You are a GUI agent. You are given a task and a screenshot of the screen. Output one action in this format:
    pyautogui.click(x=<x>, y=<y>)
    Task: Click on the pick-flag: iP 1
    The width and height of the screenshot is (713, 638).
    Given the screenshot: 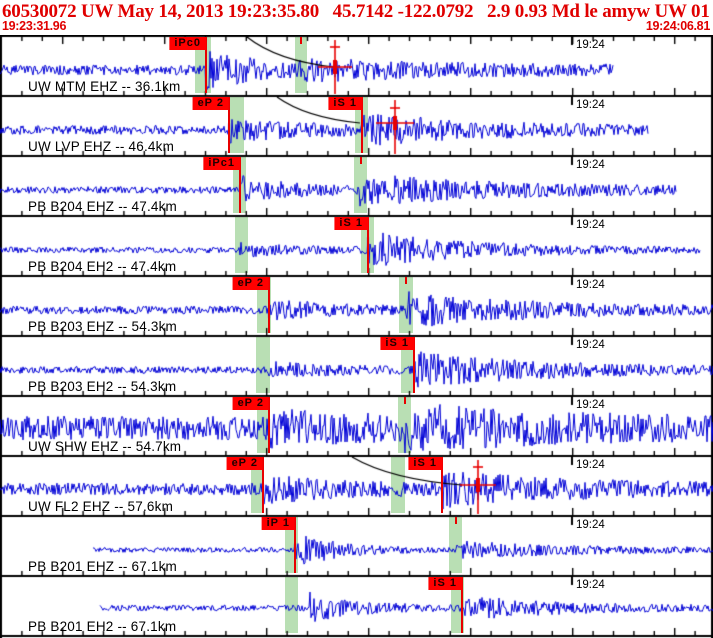 What is the action you would take?
    pyautogui.click(x=278, y=523)
    